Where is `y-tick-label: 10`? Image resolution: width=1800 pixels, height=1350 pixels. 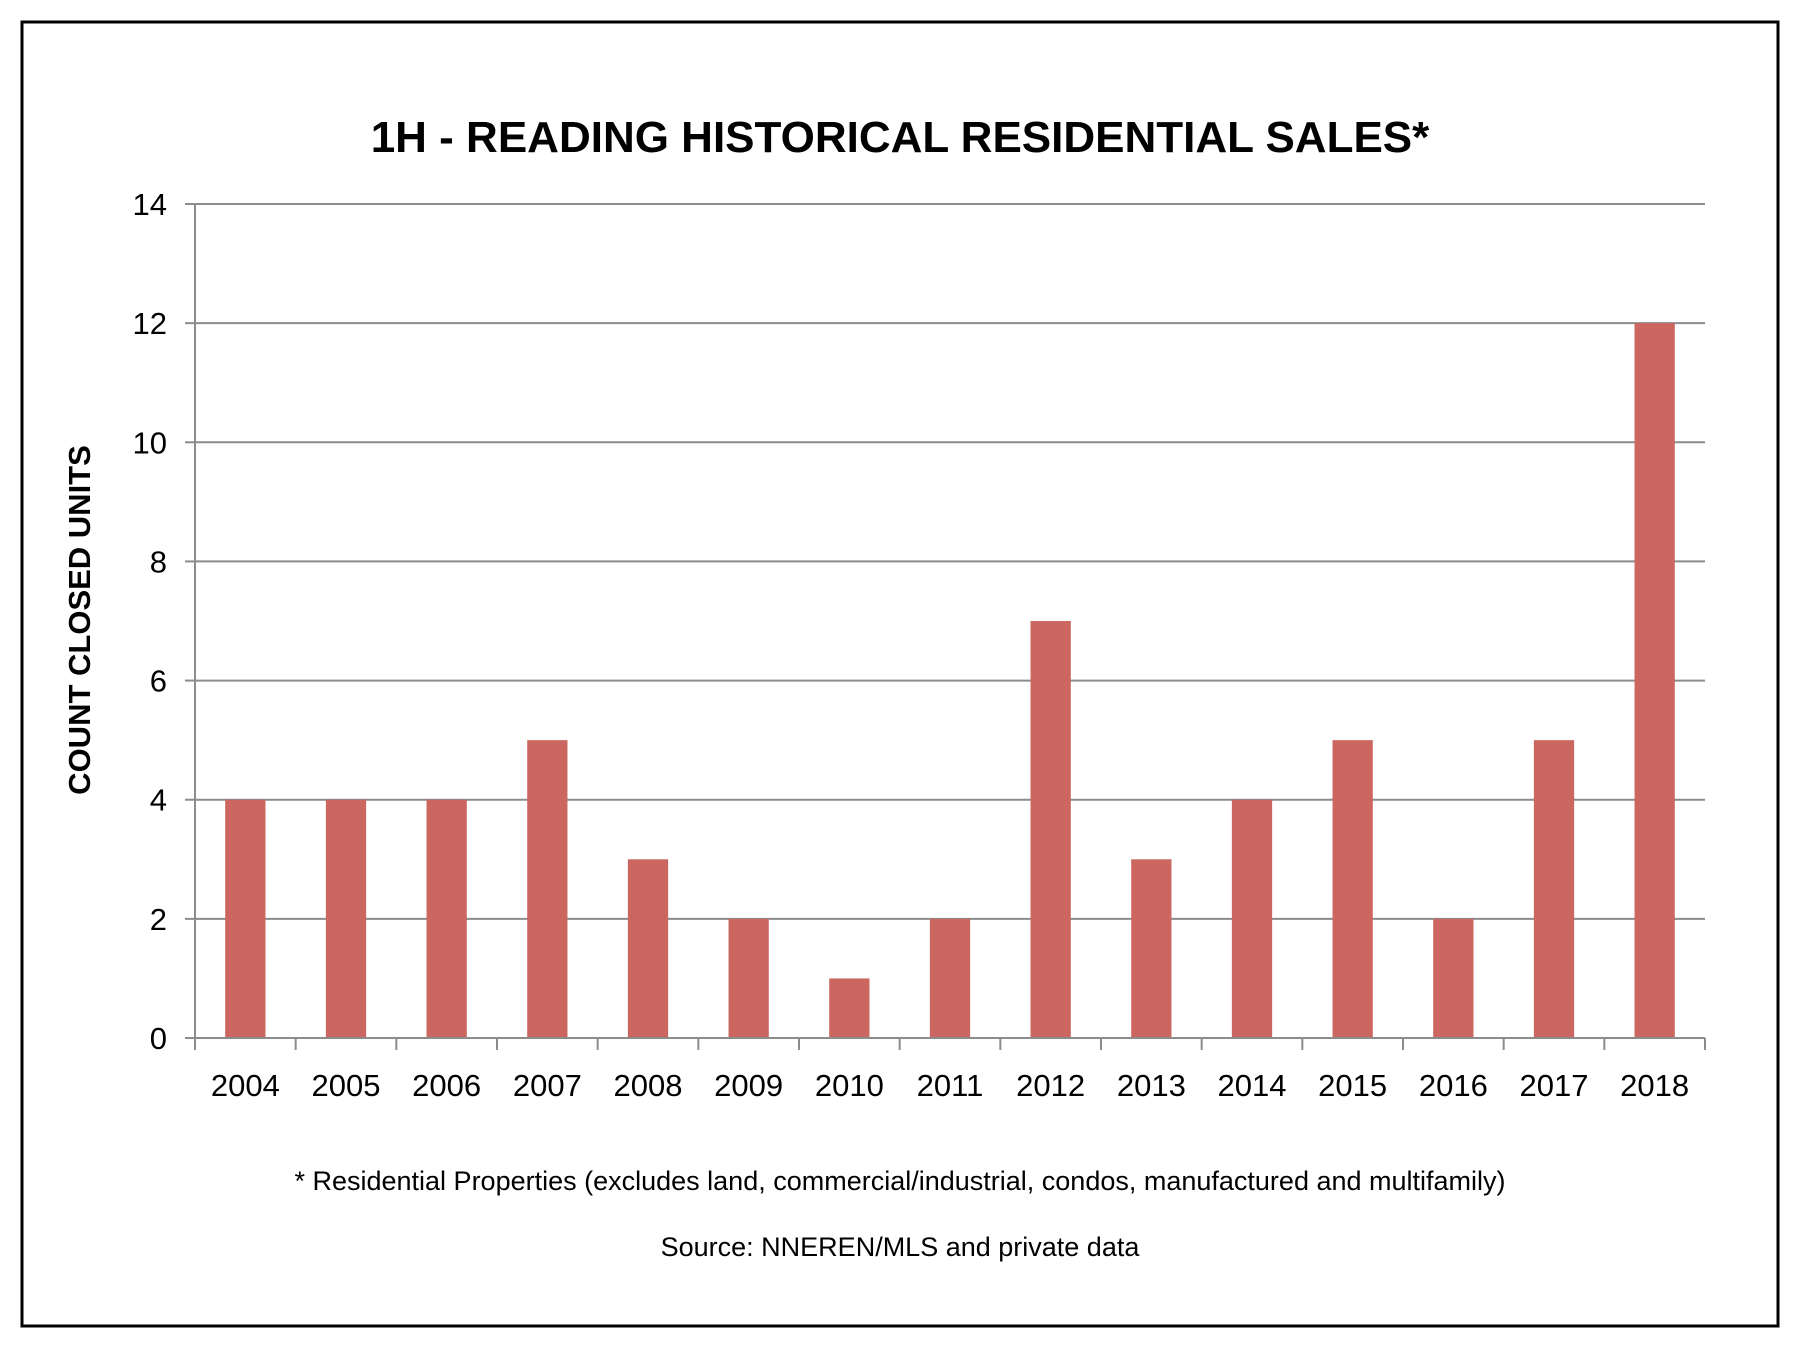
y-tick-label: 10 is located at coordinates (150, 442).